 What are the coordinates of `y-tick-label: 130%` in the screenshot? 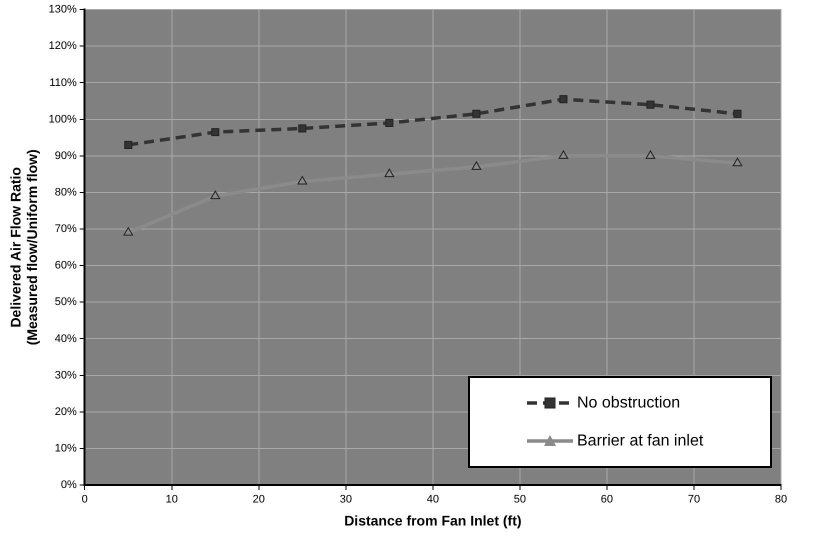 It's located at (62, 10).